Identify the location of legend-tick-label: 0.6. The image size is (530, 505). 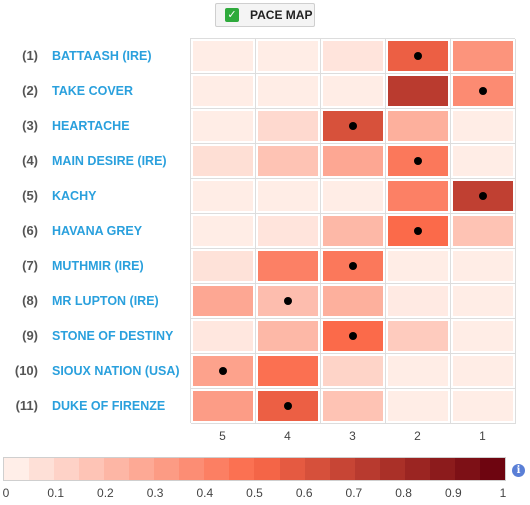
(304, 493).